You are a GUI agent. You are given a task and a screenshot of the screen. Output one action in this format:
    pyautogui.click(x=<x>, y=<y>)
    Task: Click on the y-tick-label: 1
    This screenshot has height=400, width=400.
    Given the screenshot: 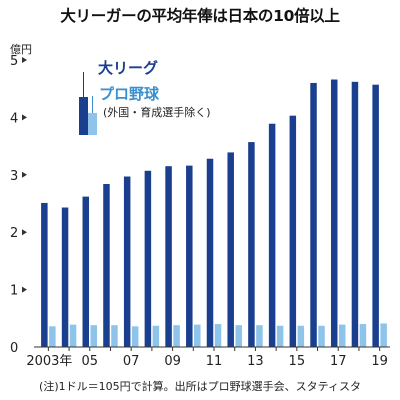 What is the action you would take?
    pyautogui.click(x=14, y=291)
    